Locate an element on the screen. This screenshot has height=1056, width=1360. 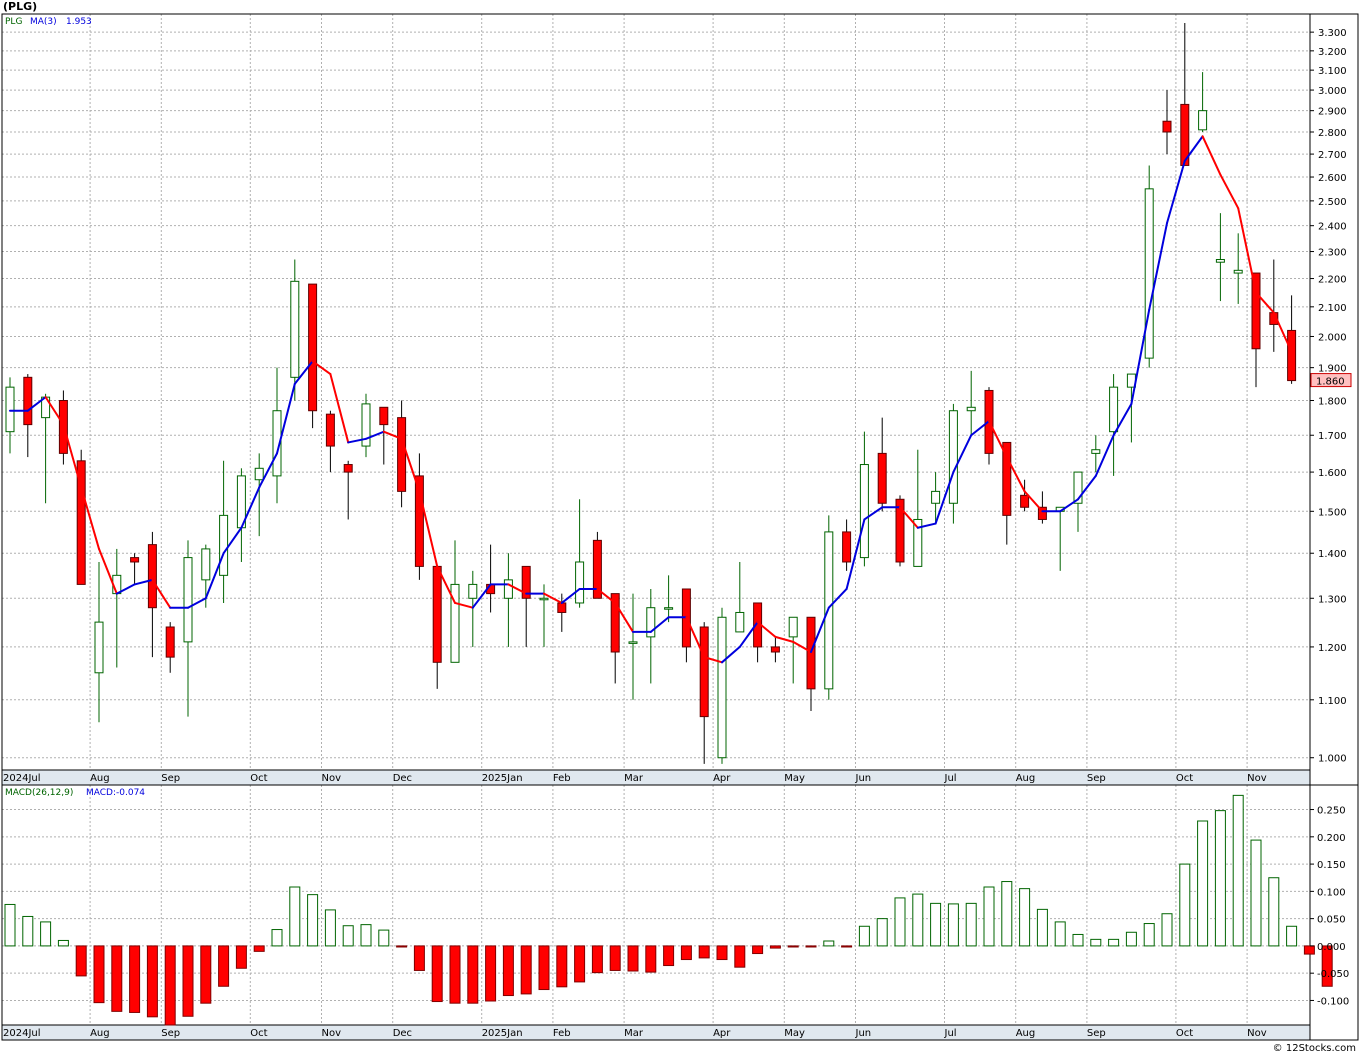
price-tick-label: 2.500 is located at coordinates (1332, 202).